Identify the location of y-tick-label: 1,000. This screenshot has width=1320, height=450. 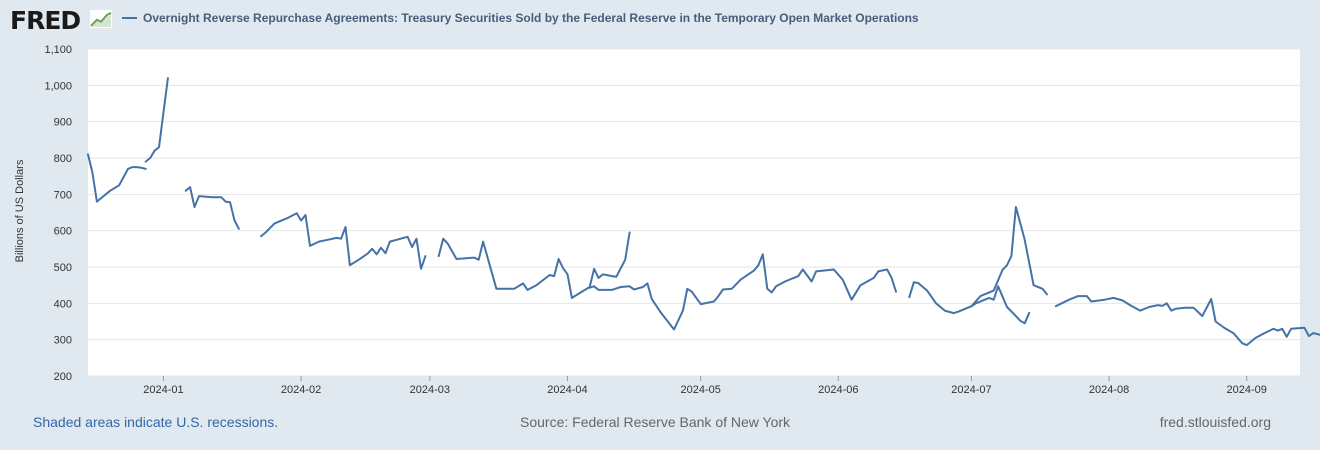
(58, 86).